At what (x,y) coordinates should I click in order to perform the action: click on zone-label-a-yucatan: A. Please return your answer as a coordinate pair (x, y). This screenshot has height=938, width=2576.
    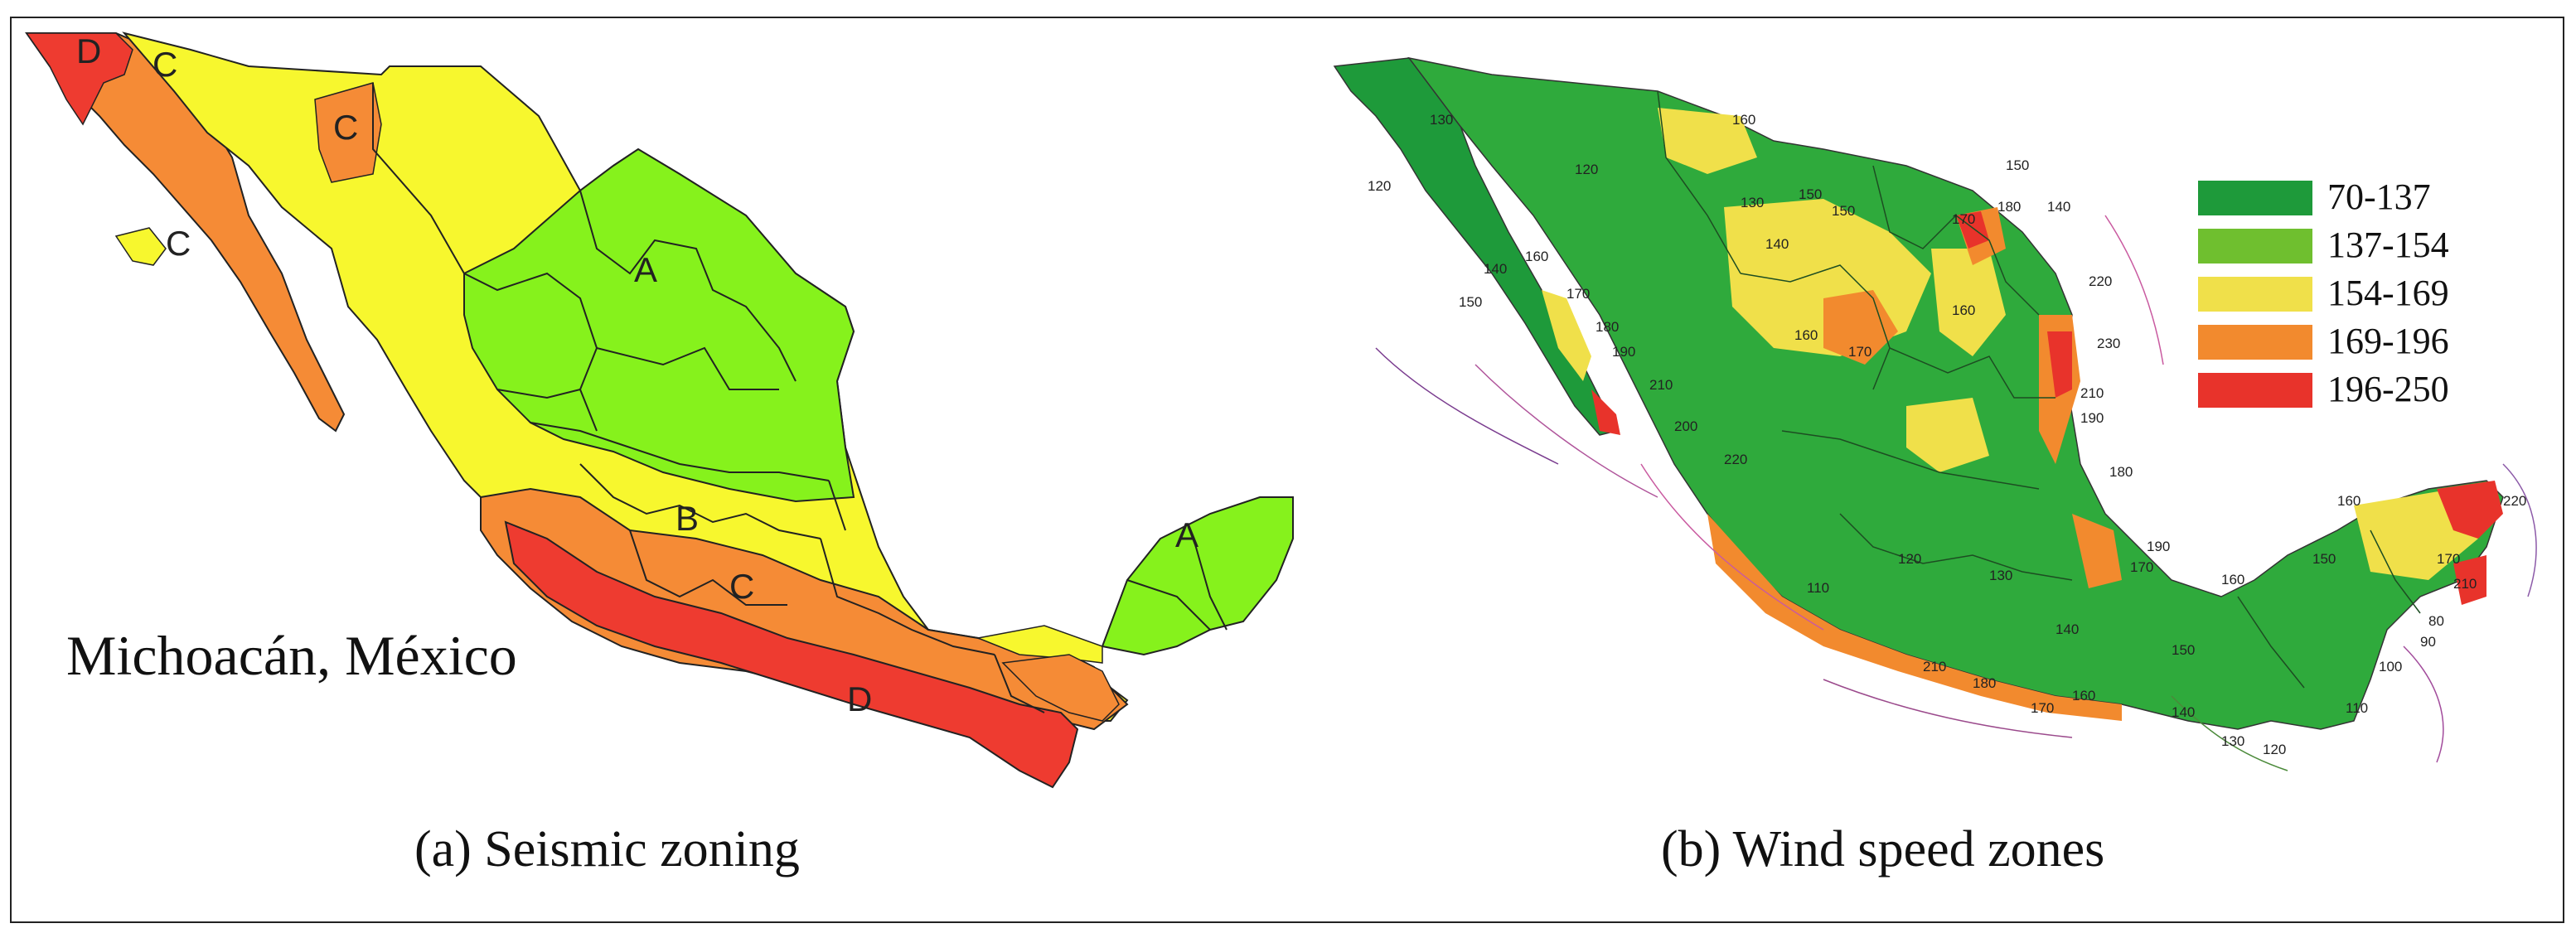
    Looking at the image, I should click on (1186, 534).